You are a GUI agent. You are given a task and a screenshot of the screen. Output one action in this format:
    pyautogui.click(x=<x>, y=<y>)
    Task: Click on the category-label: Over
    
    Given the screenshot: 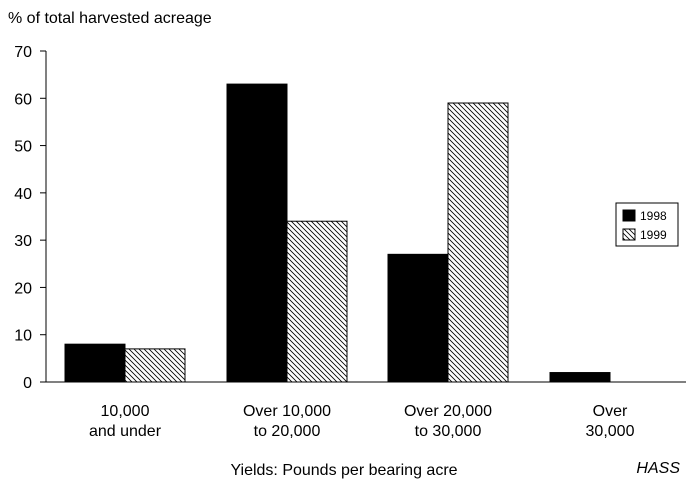 What is the action you would take?
    pyautogui.click(x=610, y=411)
    